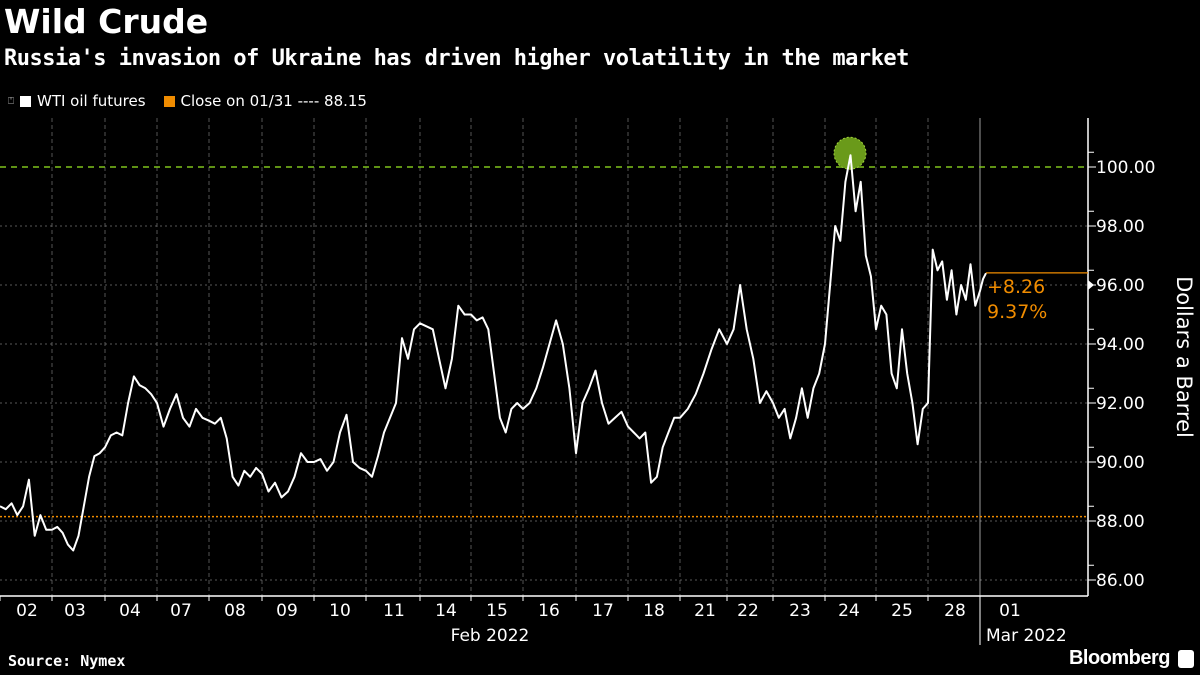 This screenshot has height=675, width=1200. Describe the element at coordinates (902, 611) in the screenshot. I see `x-tick-label: 25` at that location.